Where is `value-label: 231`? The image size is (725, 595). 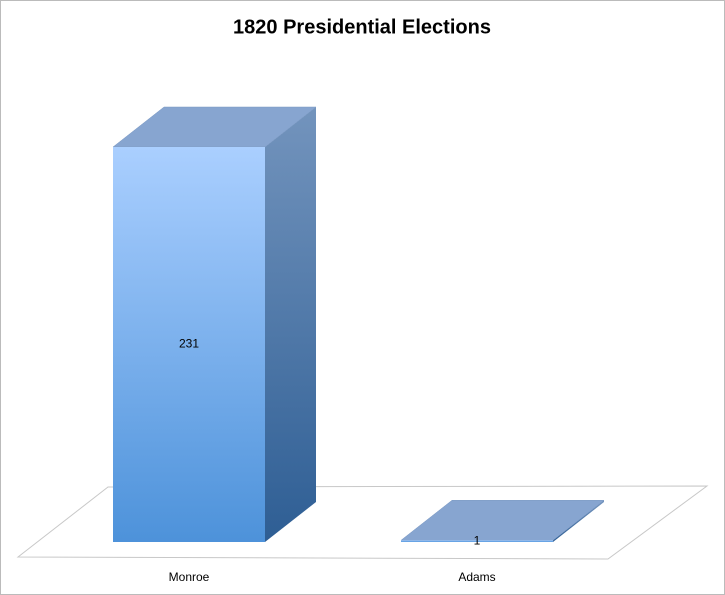 value-label: 231 is located at coordinates (189, 344).